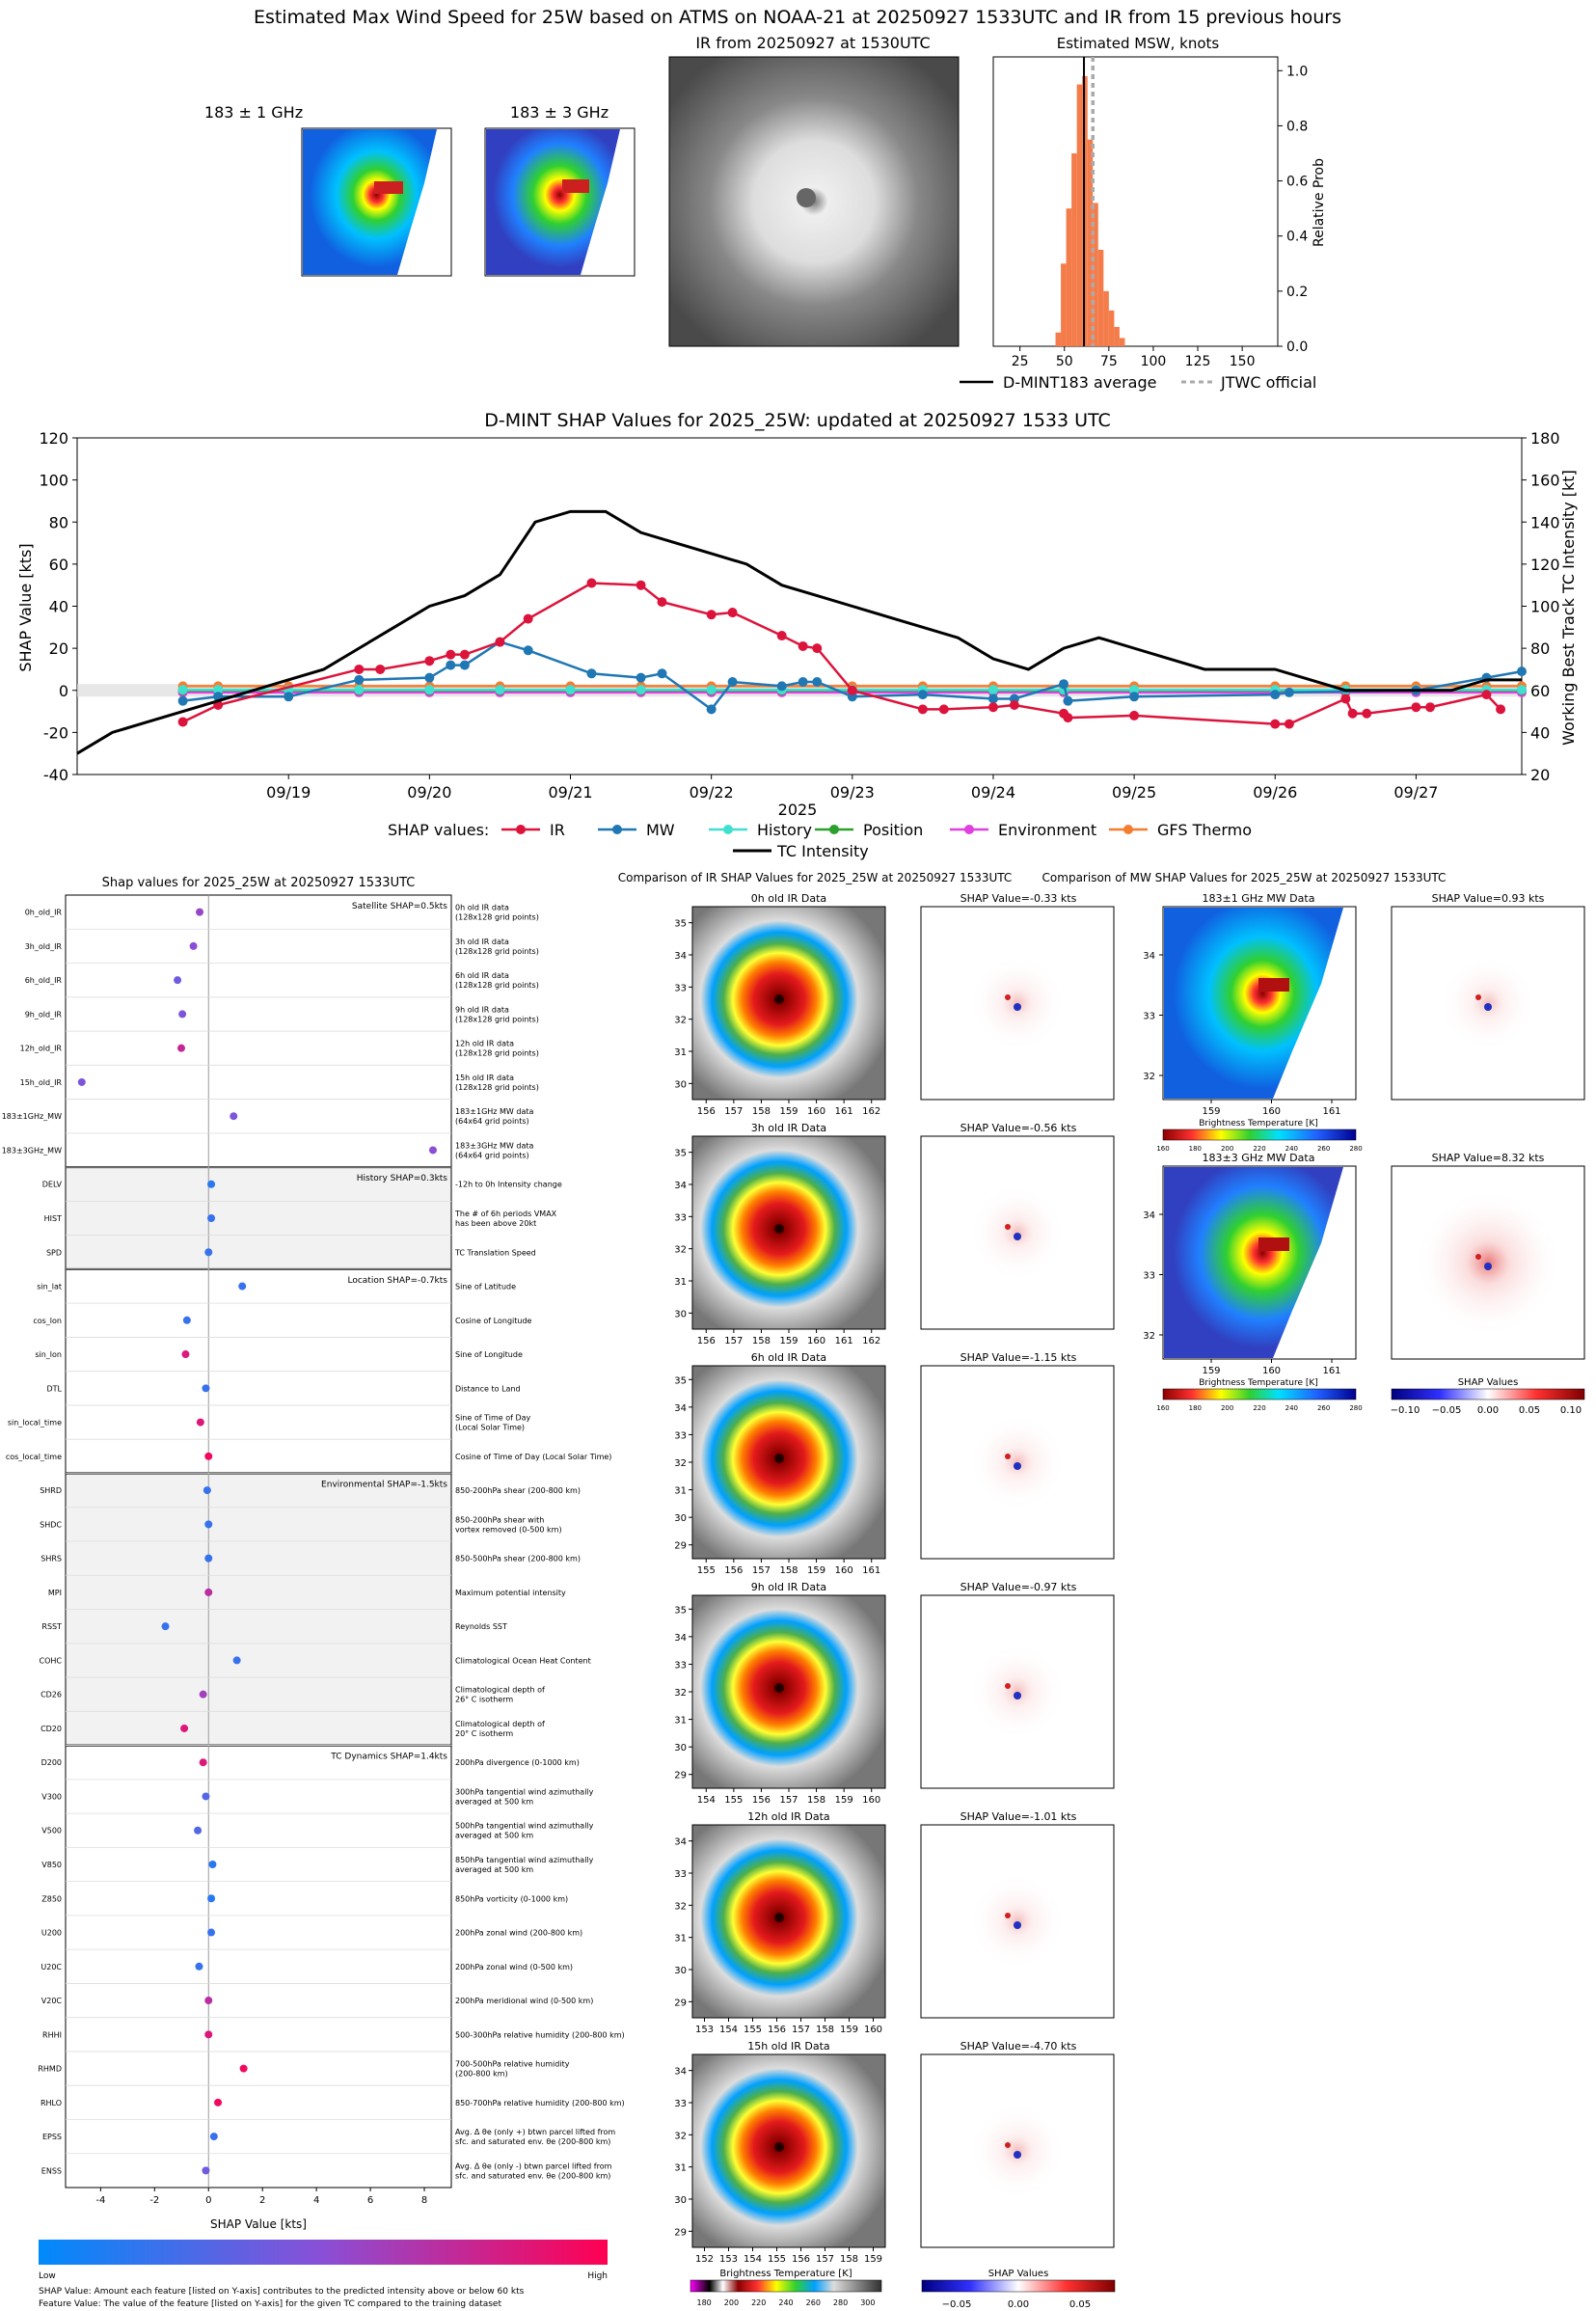  Describe the element at coordinates (53, 1219) in the screenshot. I see `shap-feature-name: HIST` at that location.